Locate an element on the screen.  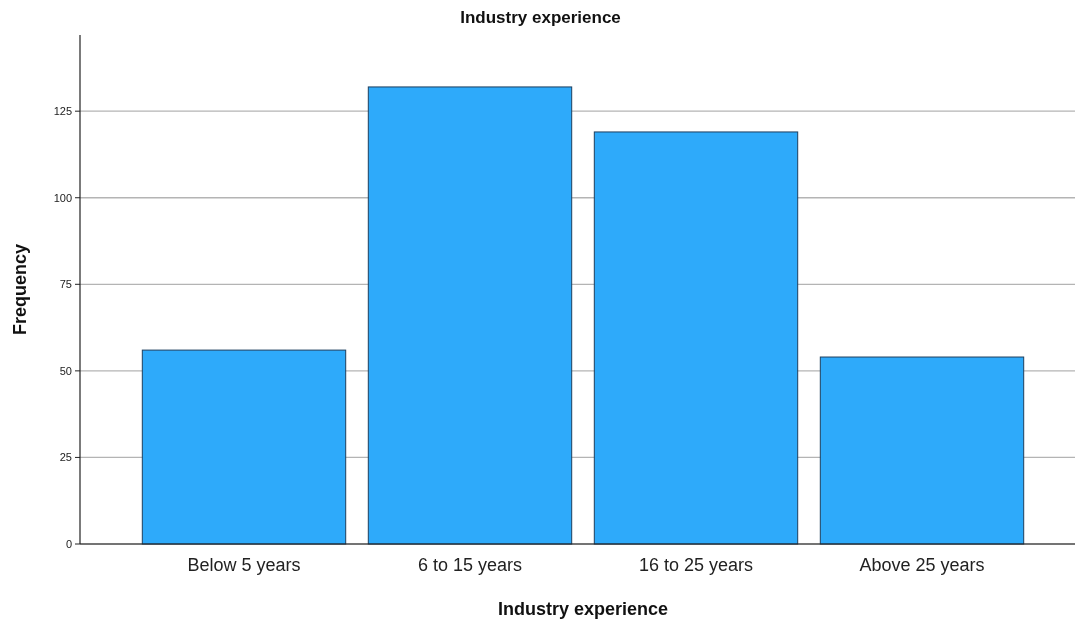
y-tick-label: 100 is located at coordinates (62, 197).